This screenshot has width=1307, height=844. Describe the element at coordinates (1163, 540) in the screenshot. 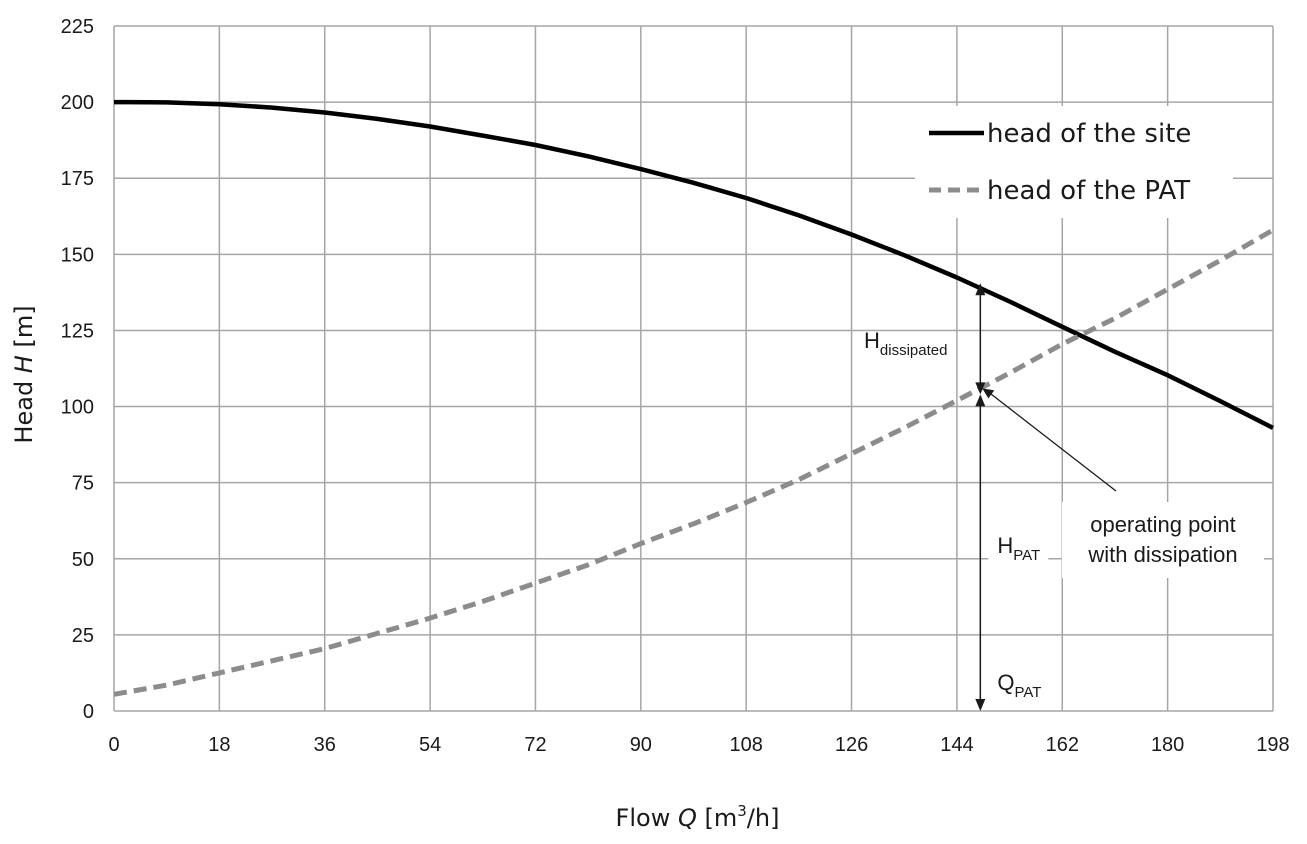

I see `operating-point-label-background` at that location.